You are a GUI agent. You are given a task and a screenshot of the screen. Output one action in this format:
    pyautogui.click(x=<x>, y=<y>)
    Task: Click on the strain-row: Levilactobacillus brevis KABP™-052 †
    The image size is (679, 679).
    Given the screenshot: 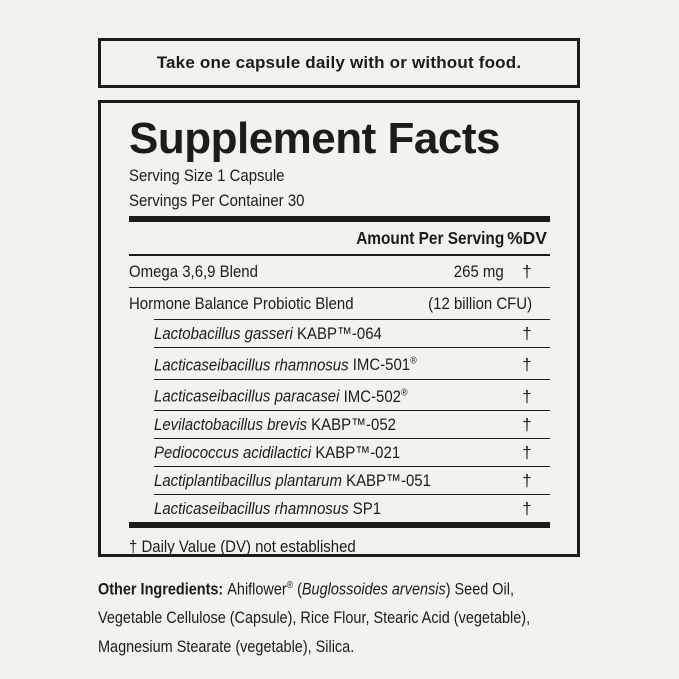 What is the action you would take?
    pyautogui.click(x=352, y=424)
    